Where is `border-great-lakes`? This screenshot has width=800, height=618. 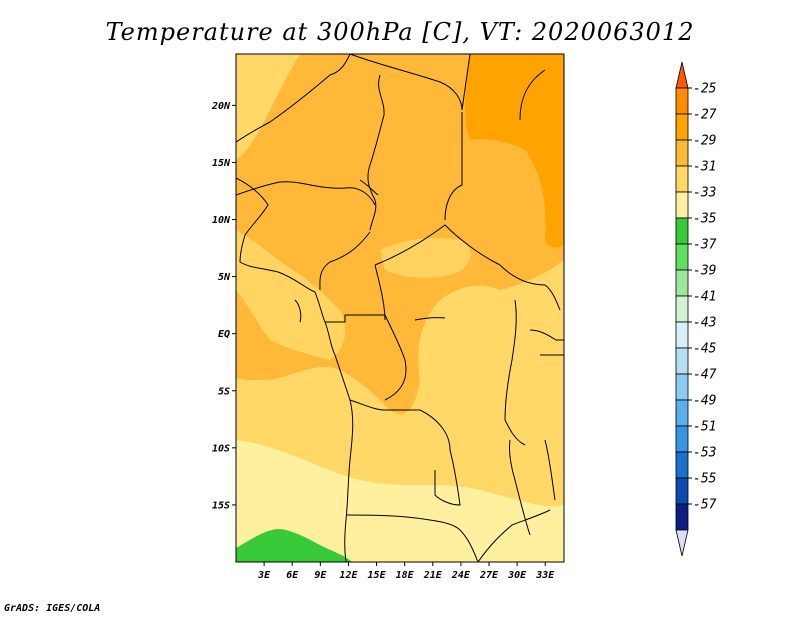
border-great-lakes is located at coordinates (515, 372).